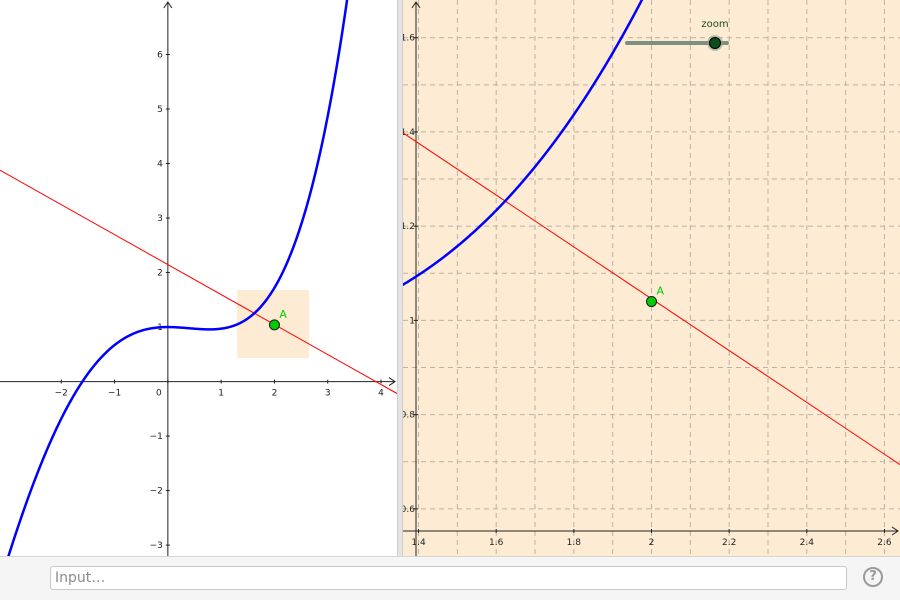  Describe the element at coordinates (160, 274) in the screenshot. I see `y-tick-label: 2` at that location.